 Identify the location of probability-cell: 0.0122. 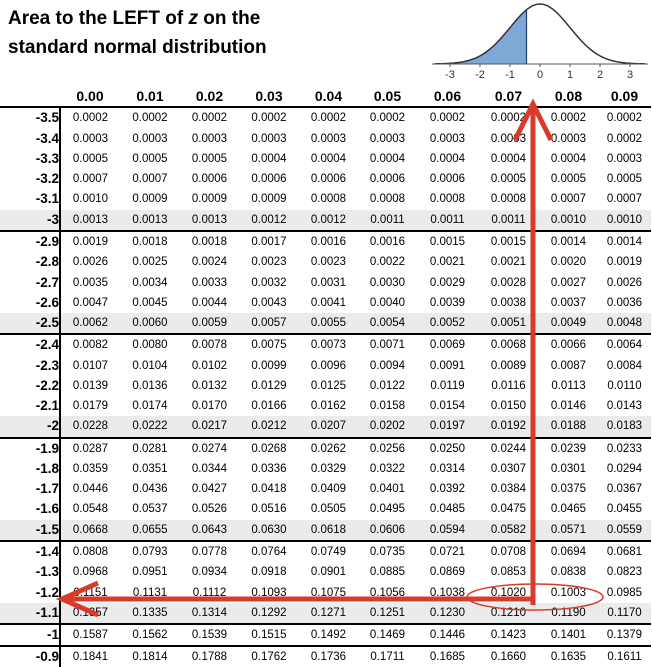
(387, 385).